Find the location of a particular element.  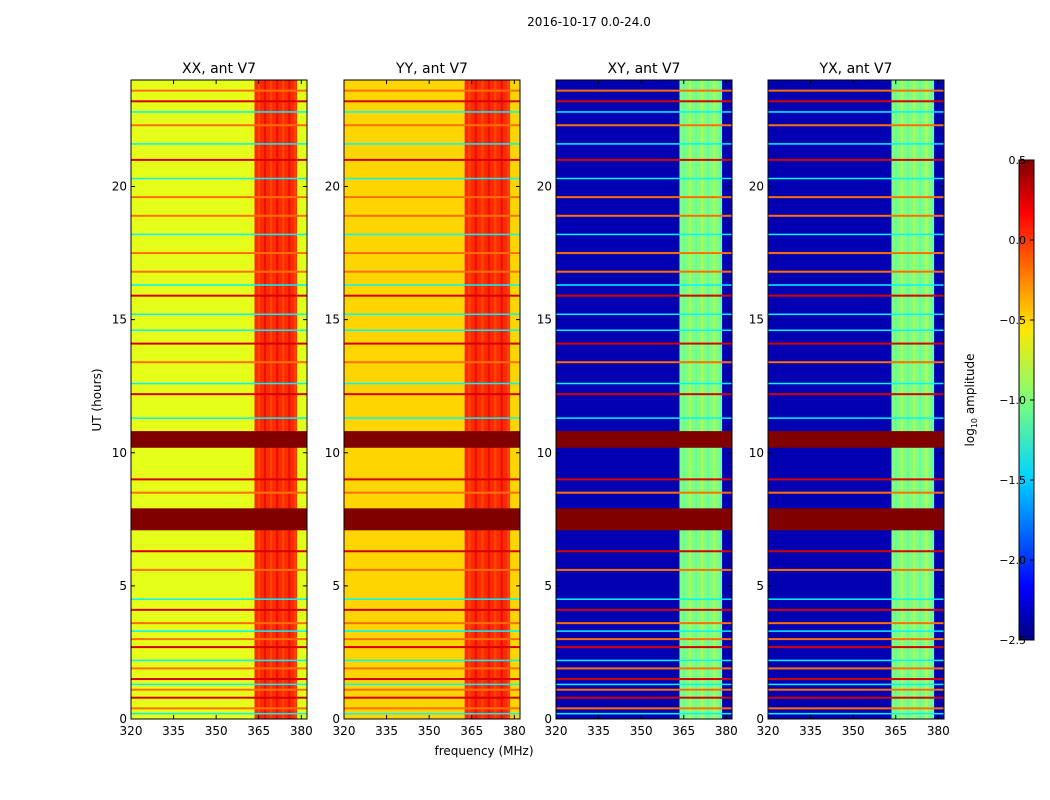

x-tick-label: 335 is located at coordinates (810, 731).